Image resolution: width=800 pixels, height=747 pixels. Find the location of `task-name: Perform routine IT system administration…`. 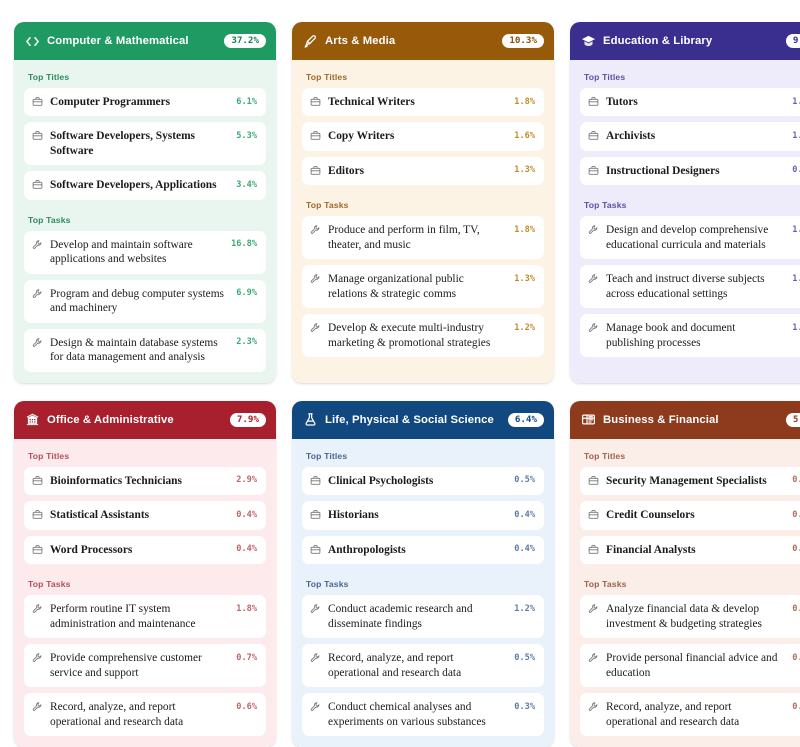

task-name: Perform routine IT system administration… is located at coordinates (123, 616).